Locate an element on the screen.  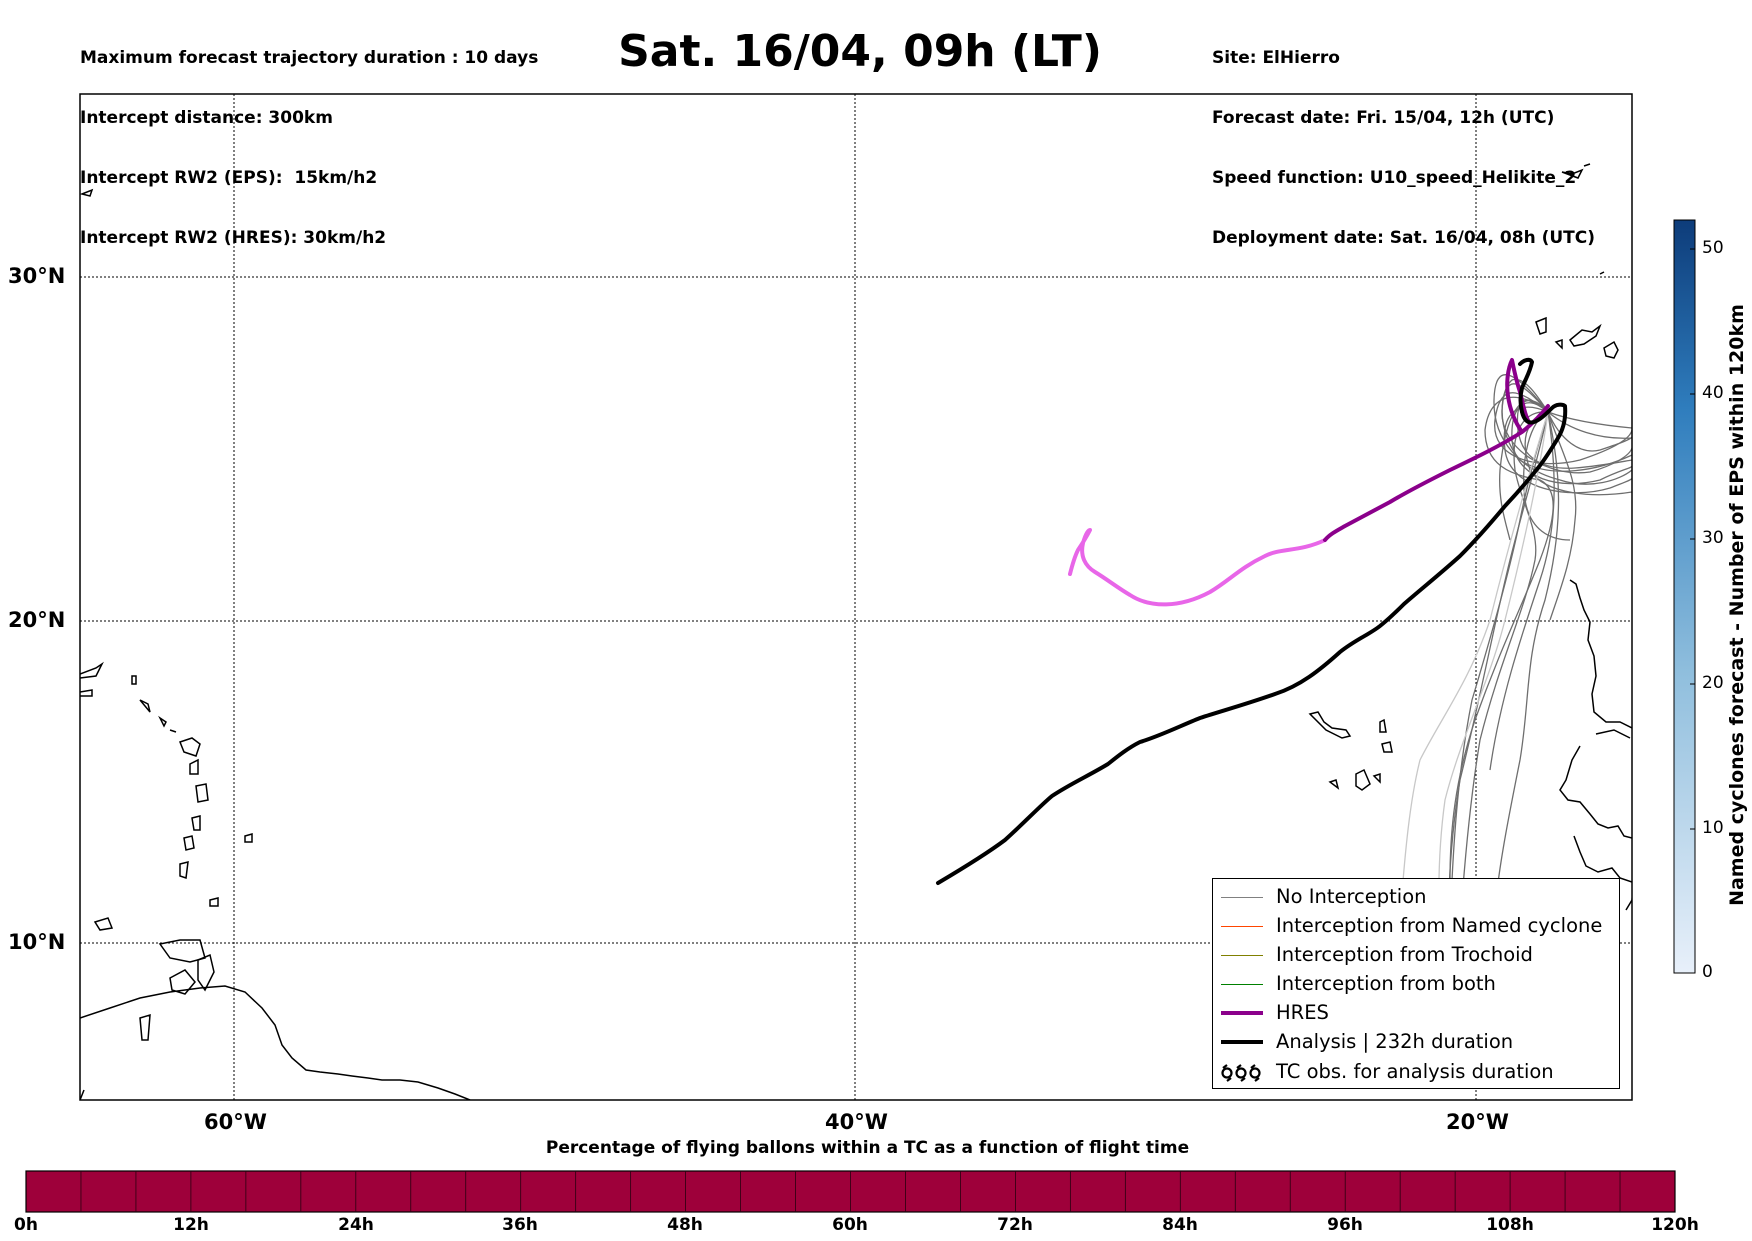
header-left-line: Intercept RW2 (EPS): 15km/h2 is located at coordinates (229, 178).